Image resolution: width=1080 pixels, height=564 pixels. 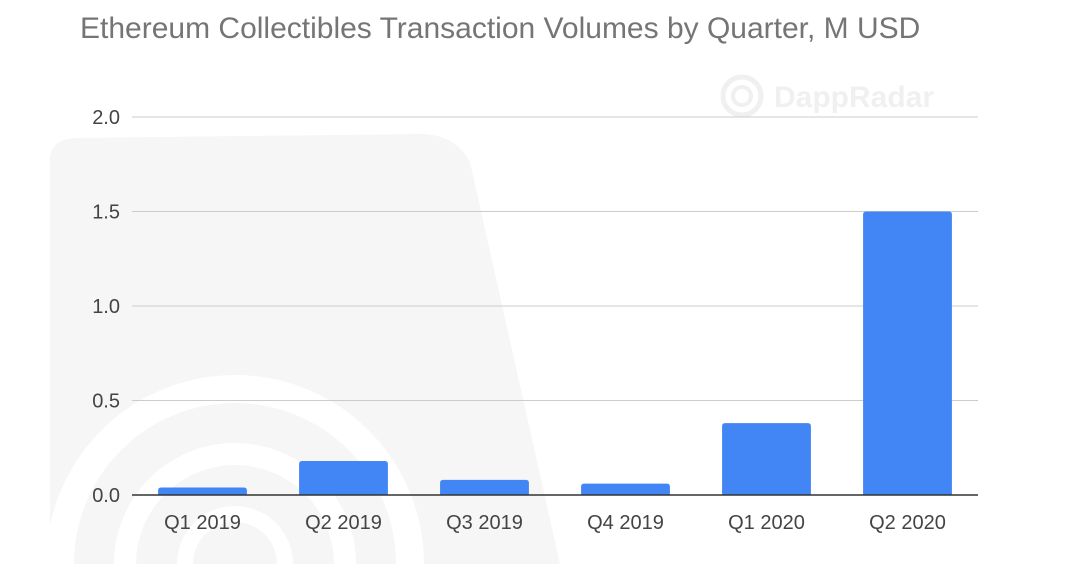 What do you see at coordinates (106, 118) in the screenshot?
I see `y-tick-label: 2.0` at bounding box center [106, 118].